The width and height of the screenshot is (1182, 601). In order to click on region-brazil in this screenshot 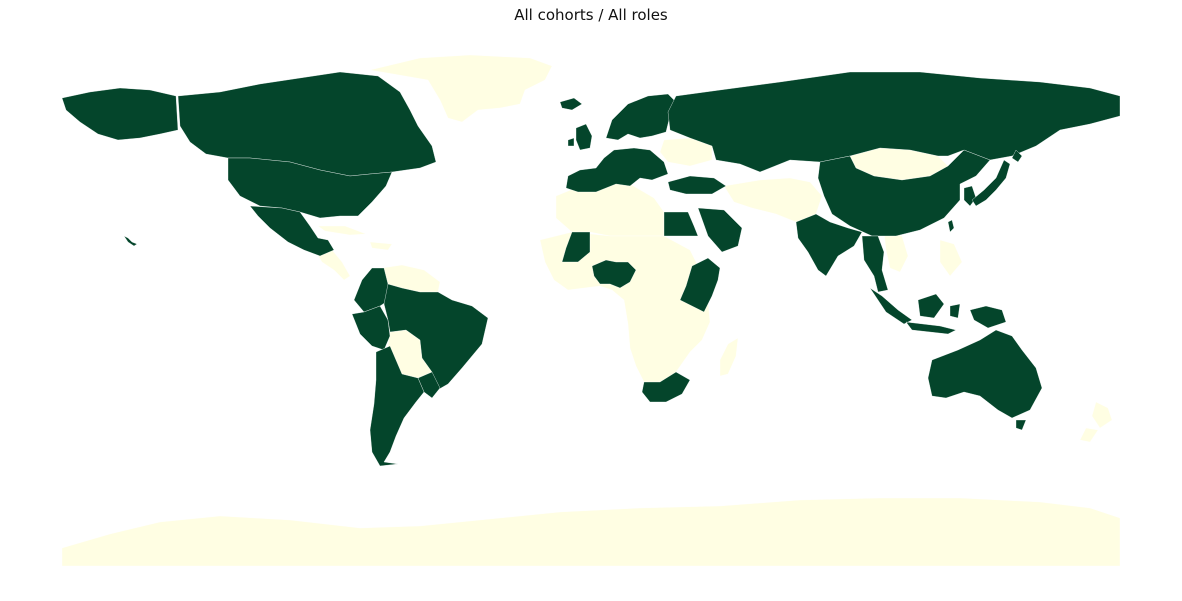, I will do `click(436, 338)`.